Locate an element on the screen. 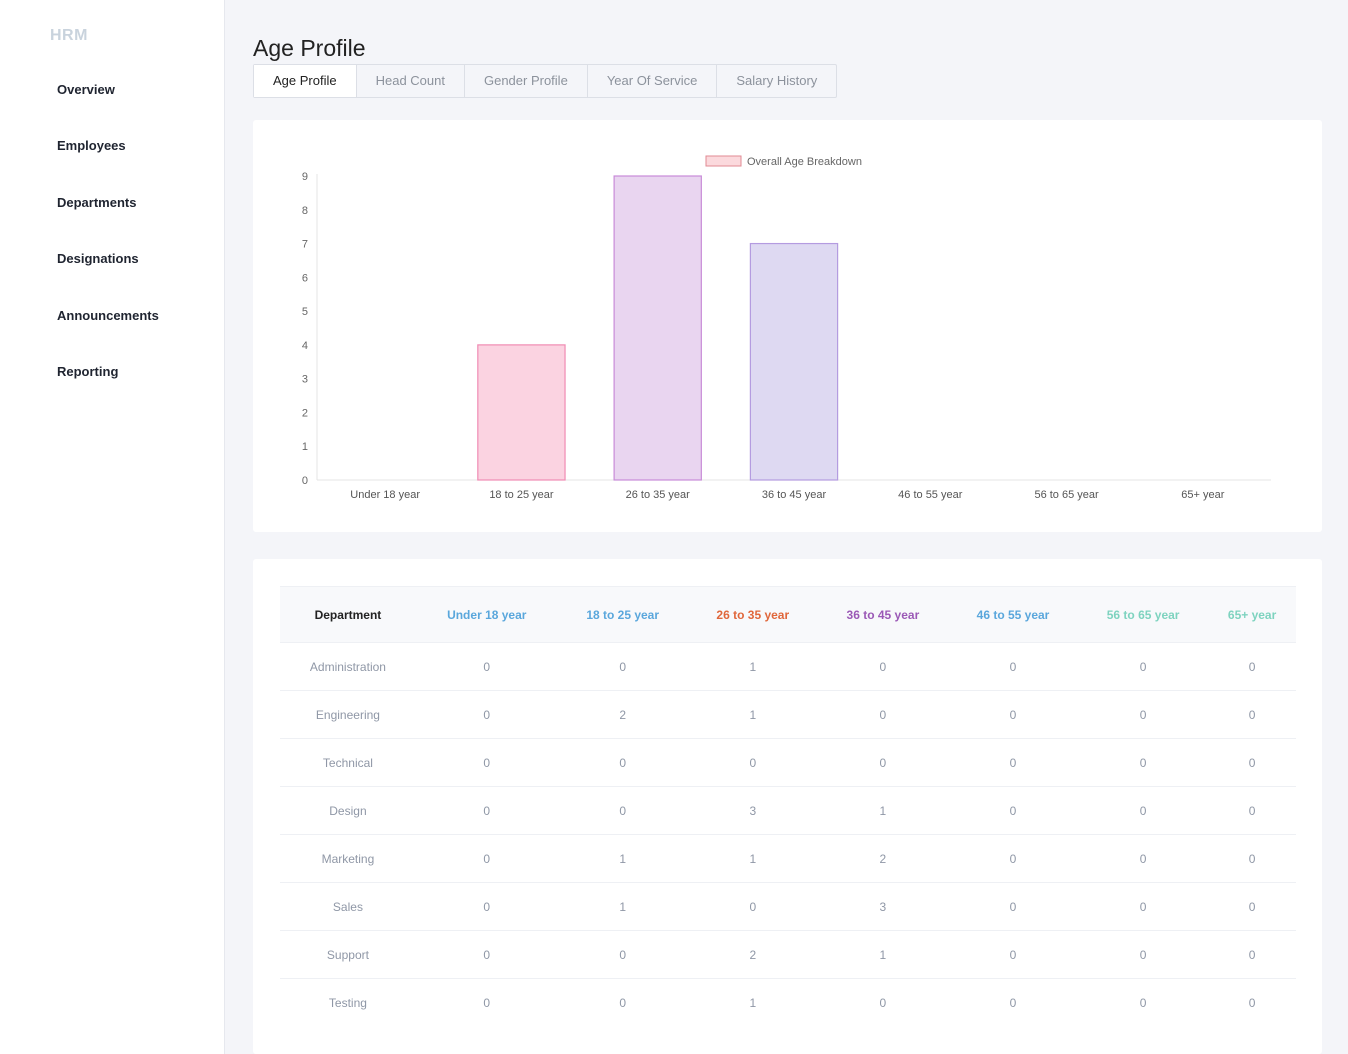  tab-year-of-service: Year Of Service is located at coordinates (653, 81).